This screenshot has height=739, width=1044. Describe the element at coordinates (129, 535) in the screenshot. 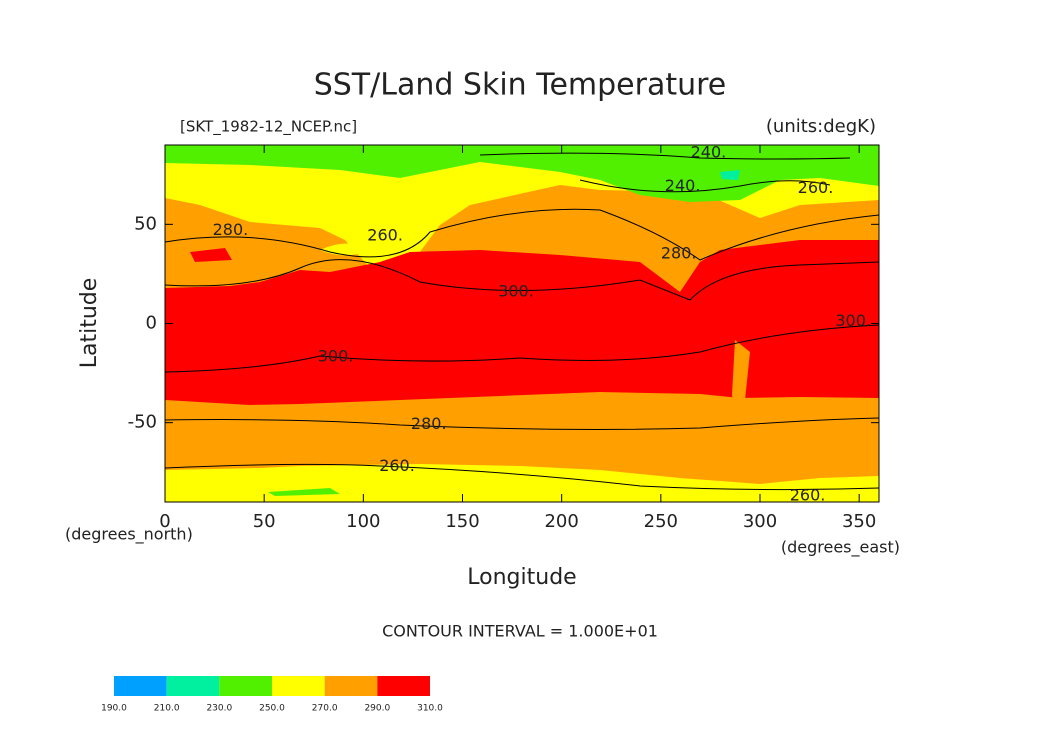

I see `y-unit-label: (degrees_north)` at that location.